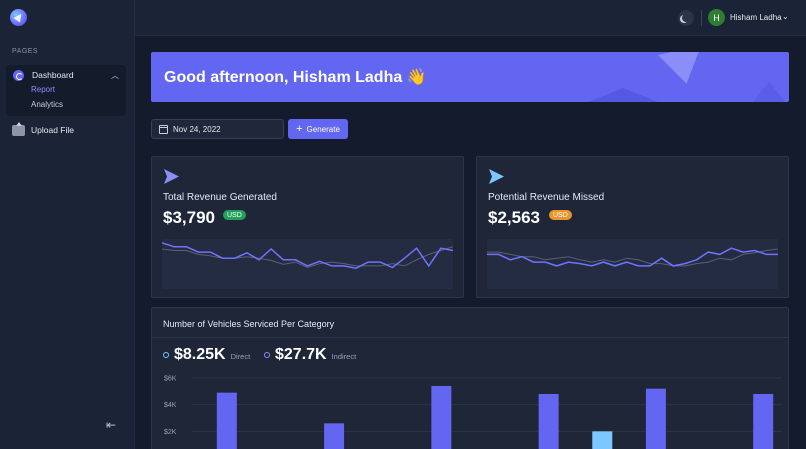  I want to click on greeting-text: Good afternoon, Hisham Ladha 👋, so click(295, 77).